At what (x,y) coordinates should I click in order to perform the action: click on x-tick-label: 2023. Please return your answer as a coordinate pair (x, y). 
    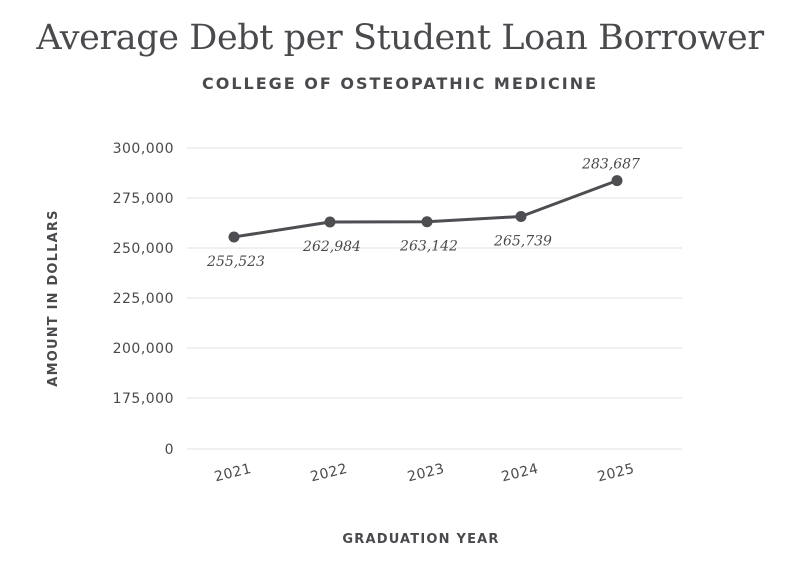
    Looking at the image, I should click on (426, 473).